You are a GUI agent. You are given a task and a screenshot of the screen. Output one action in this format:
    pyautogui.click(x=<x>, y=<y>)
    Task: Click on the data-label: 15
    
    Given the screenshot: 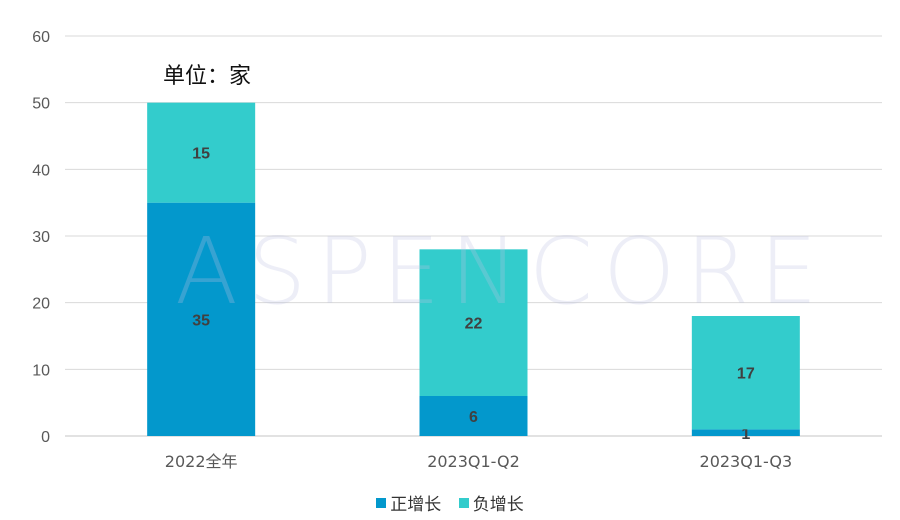 What is the action you would take?
    pyautogui.click(x=201, y=154)
    